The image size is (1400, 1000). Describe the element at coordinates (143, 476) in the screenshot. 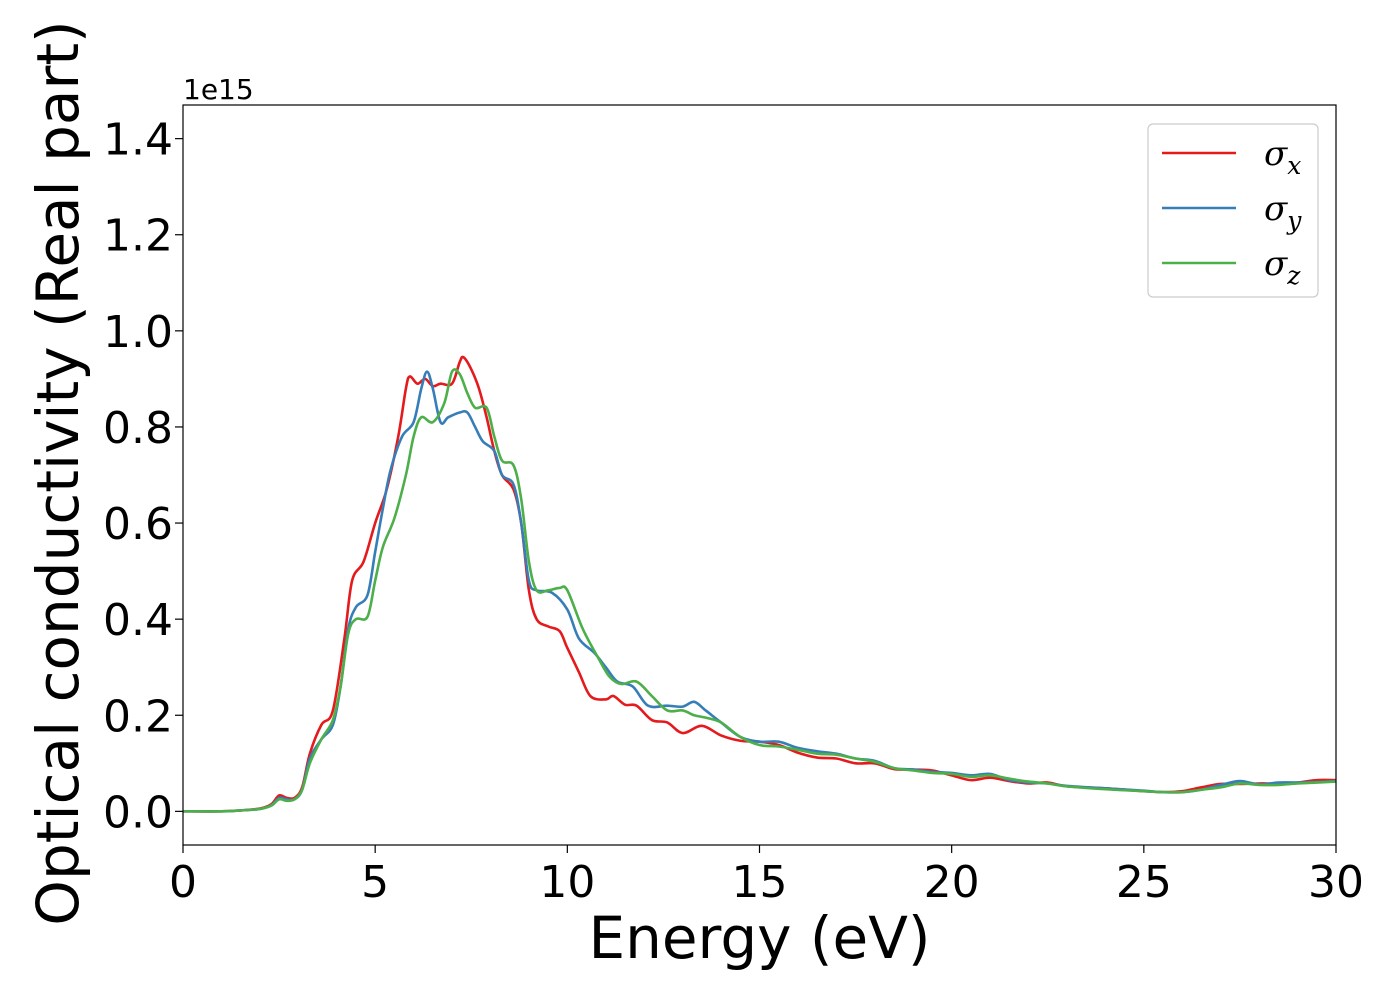

I see `y-axis-ticks: 0.0 0.2 0.4 0.6 0.8 1.0 1.2 1.4` at that location.